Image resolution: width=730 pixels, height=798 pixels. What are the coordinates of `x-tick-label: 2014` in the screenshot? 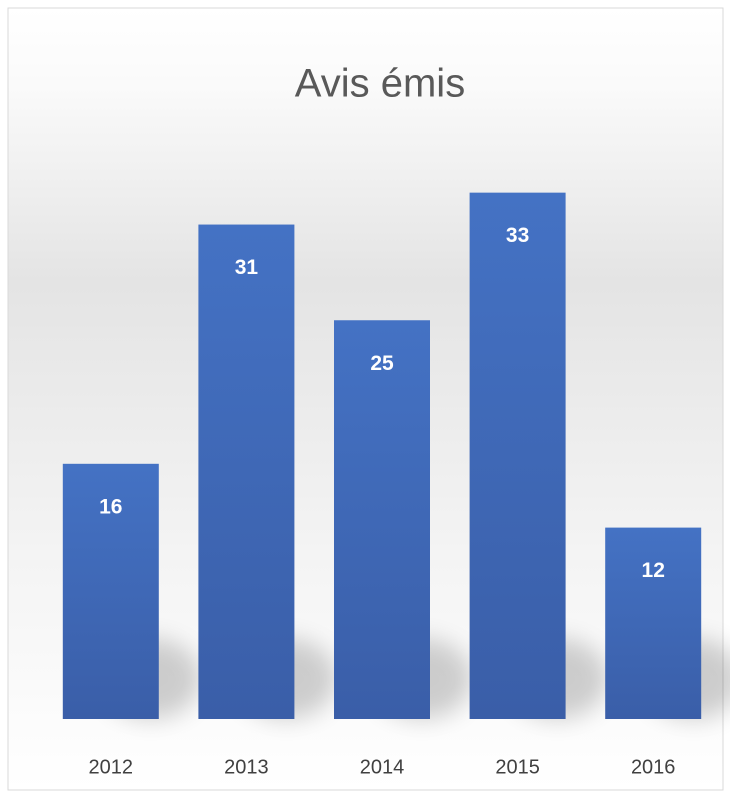 It's located at (382, 767).